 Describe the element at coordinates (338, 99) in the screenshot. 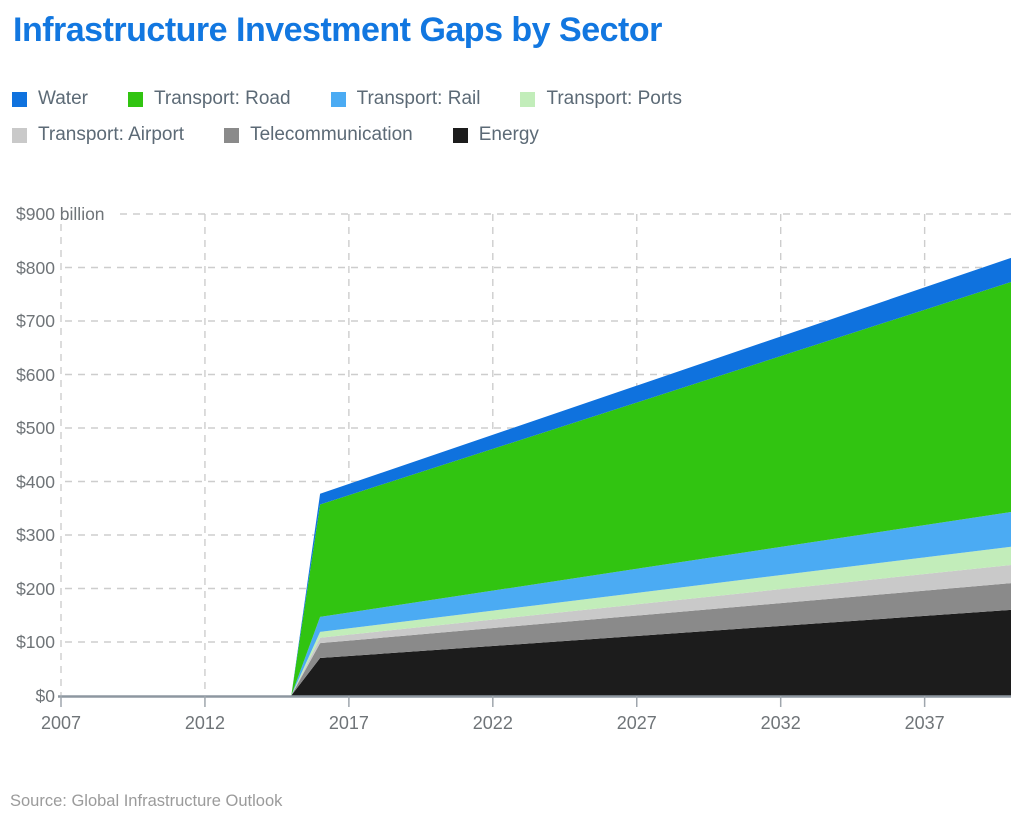

I see `legend-swatch-rail` at that location.